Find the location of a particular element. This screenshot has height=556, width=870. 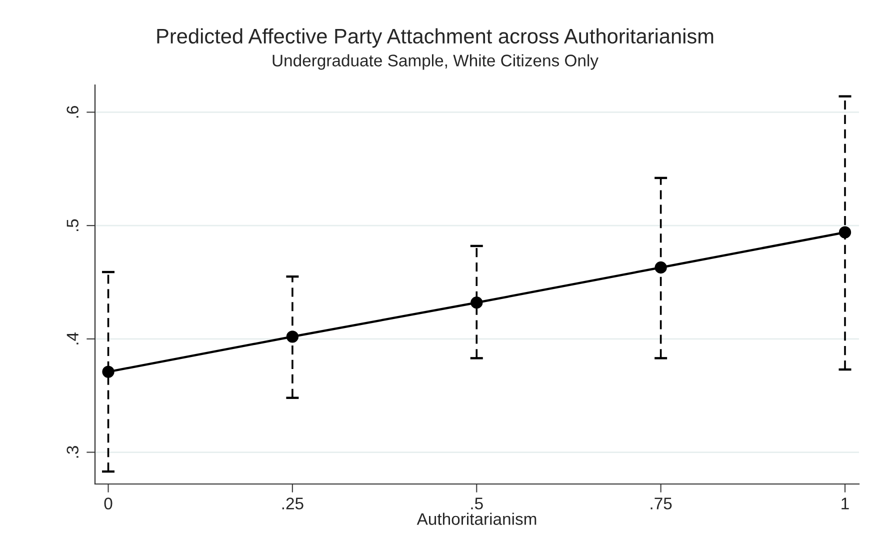

x-axis-title: Authoritarianism is located at coordinates (476, 518).